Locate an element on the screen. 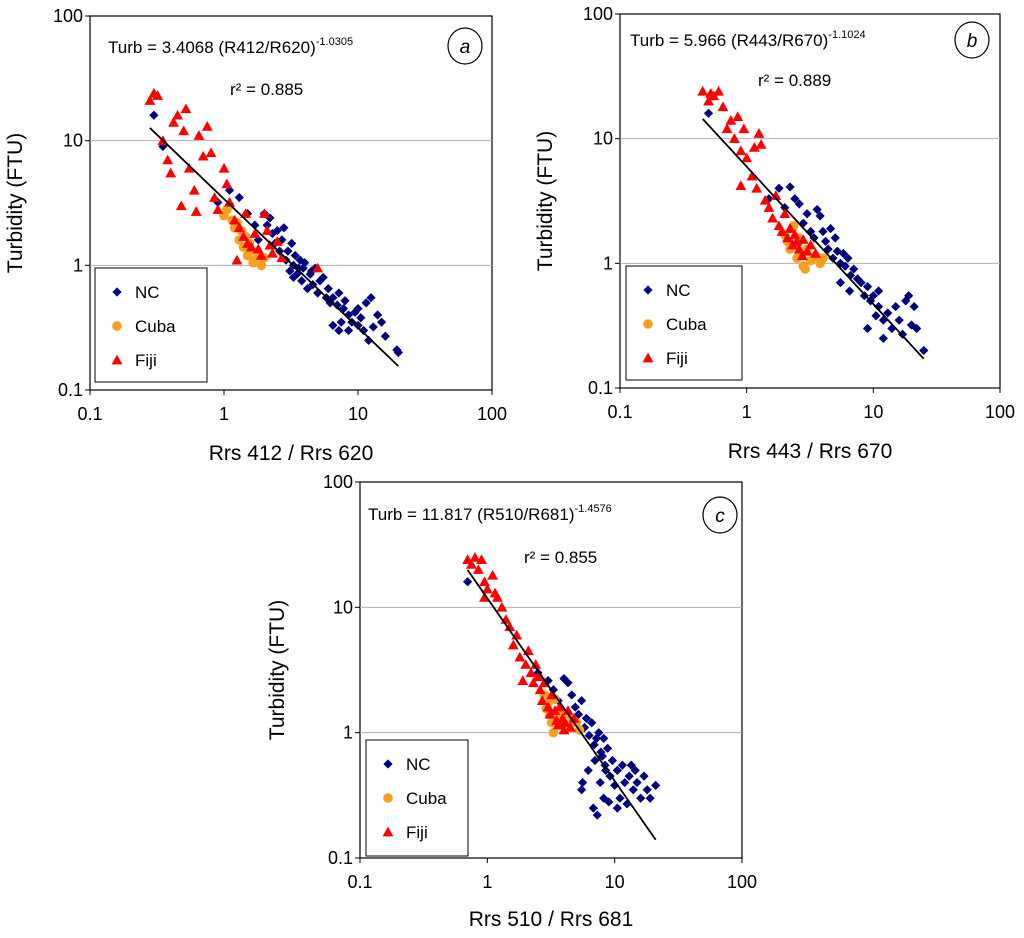 This screenshot has height=938, width=1024. y-tick-label: 0.1 is located at coordinates (340, 858).